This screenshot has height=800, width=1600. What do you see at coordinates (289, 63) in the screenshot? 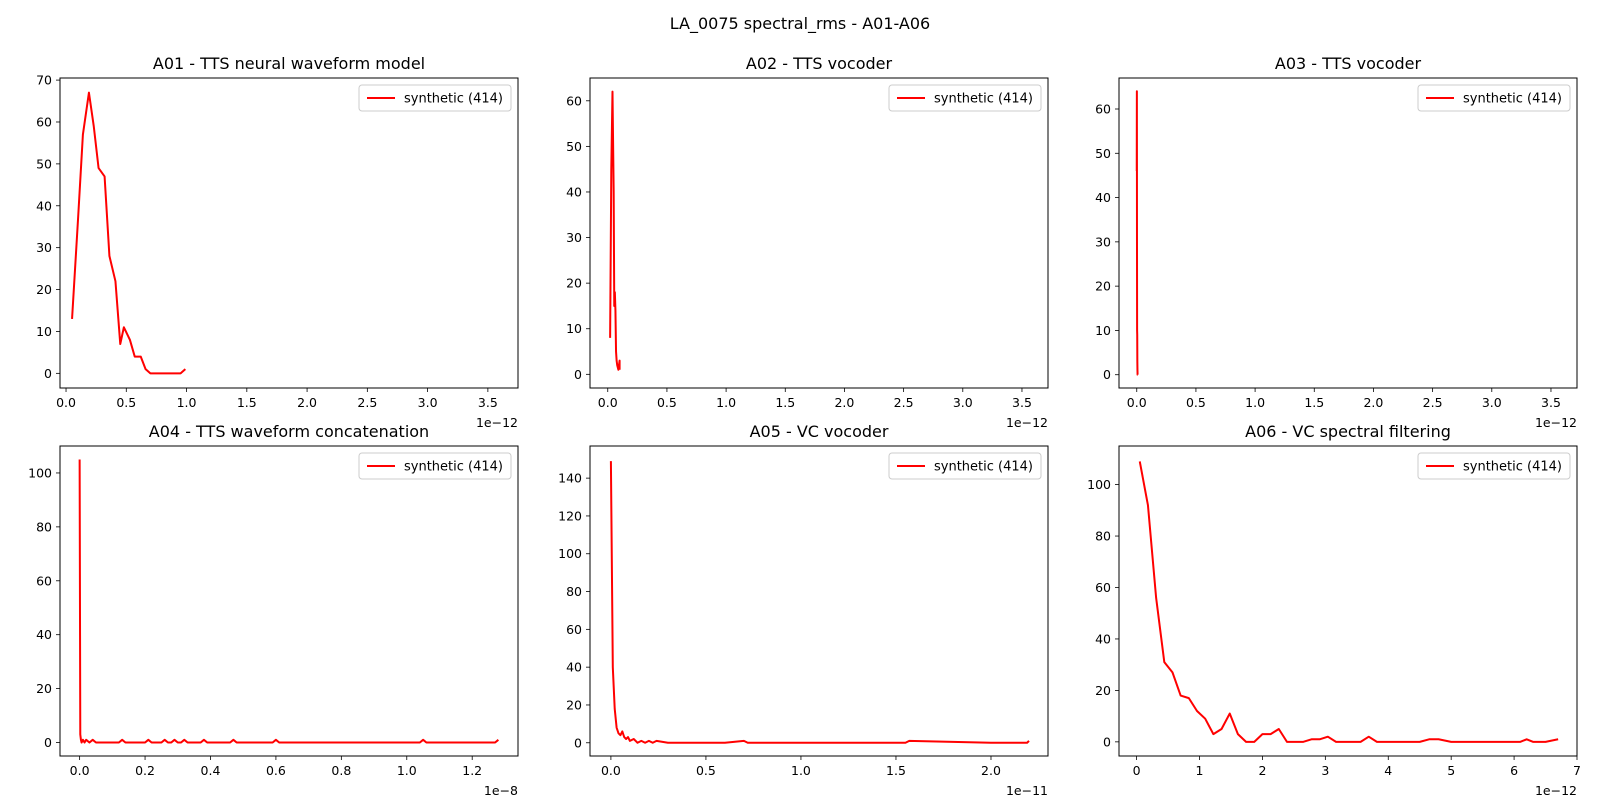
I see `subplot-title: A01 - TTS neural waveform model` at bounding box center [289, 63].